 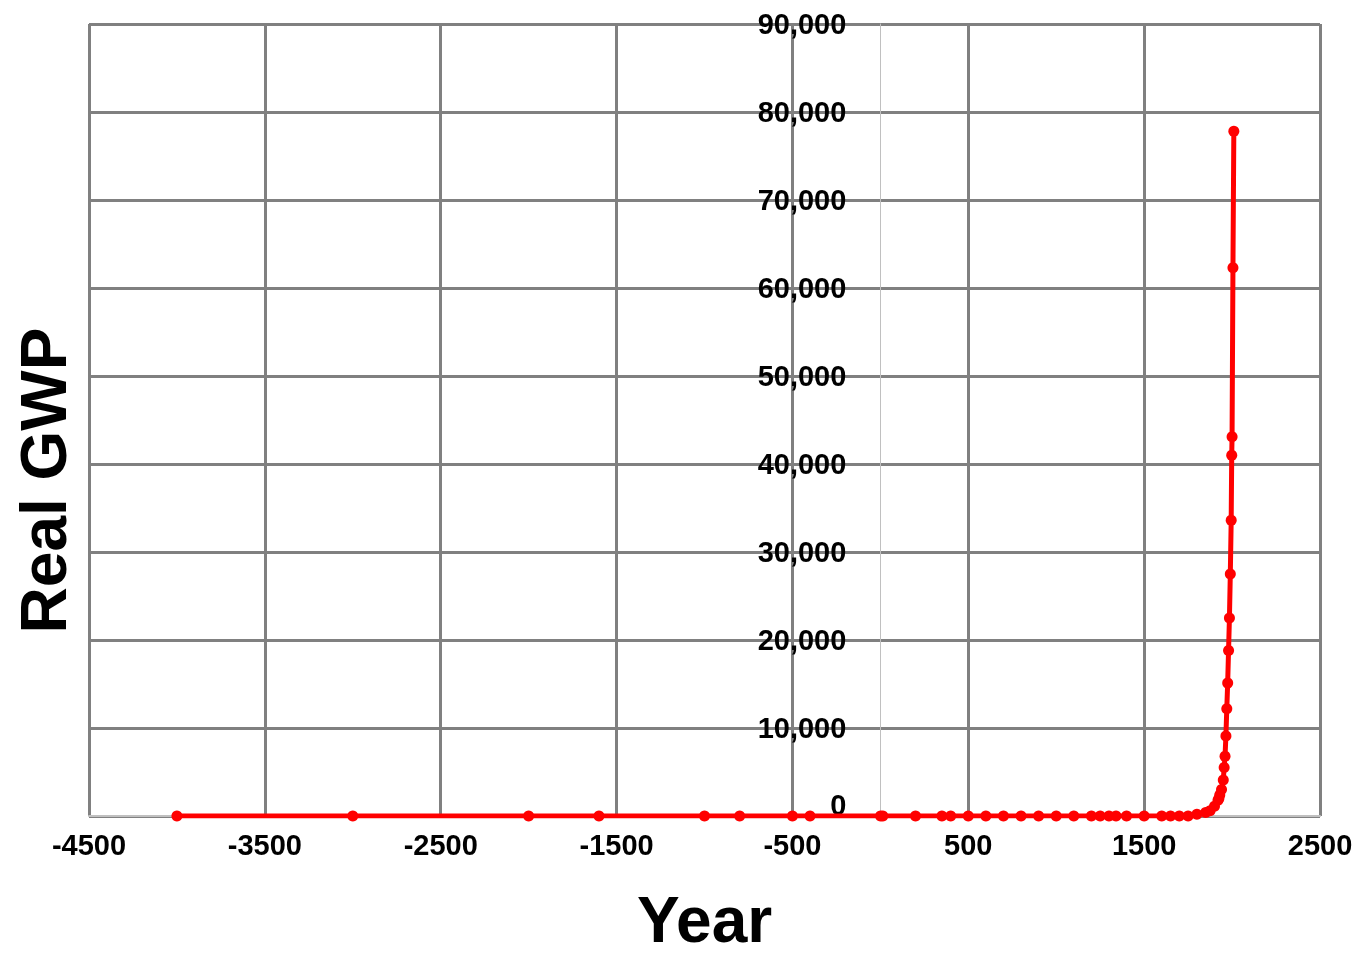 What do you see at coordinates (440, 844) in the screenshot?
I see `x-tick-label: -2500` at bounding box center [440, 844].